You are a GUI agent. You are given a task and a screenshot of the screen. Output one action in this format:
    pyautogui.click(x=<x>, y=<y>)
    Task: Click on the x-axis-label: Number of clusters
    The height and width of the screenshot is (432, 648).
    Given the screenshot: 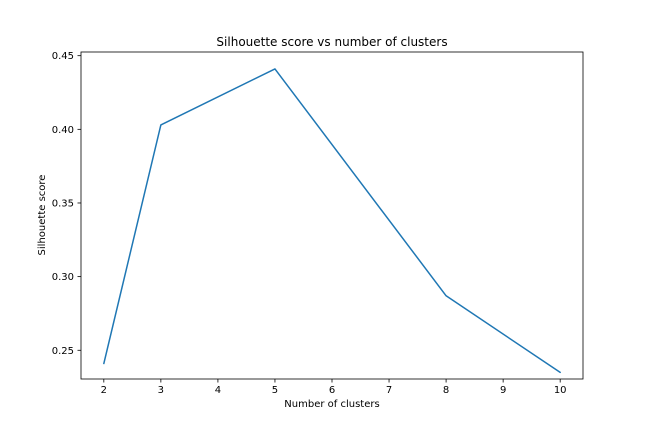 What is the action you would take?
    pyautogui.click(x=331, y=404)
    